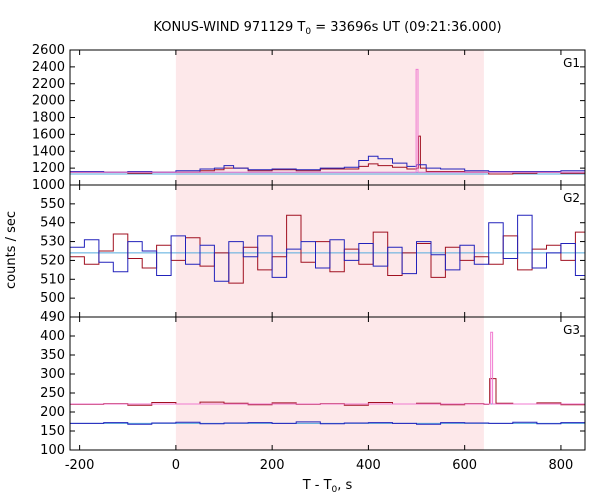 The width and height of the screenshot is (600, 500). I want to click on panel-g3-ytick-label-0: 100, so click(52, 450).